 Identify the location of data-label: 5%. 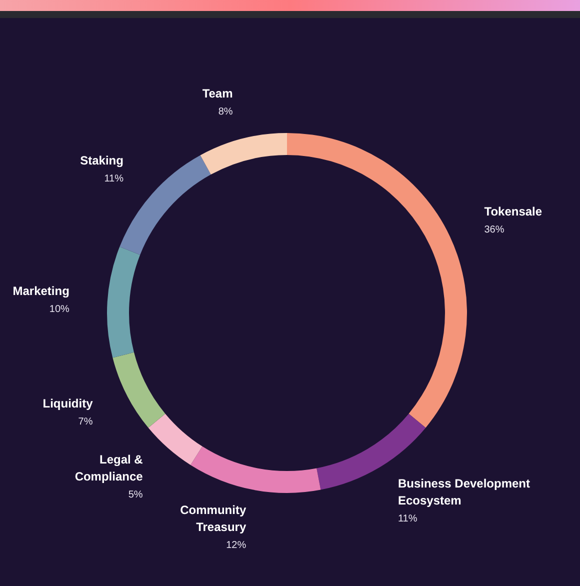
(135, 495).